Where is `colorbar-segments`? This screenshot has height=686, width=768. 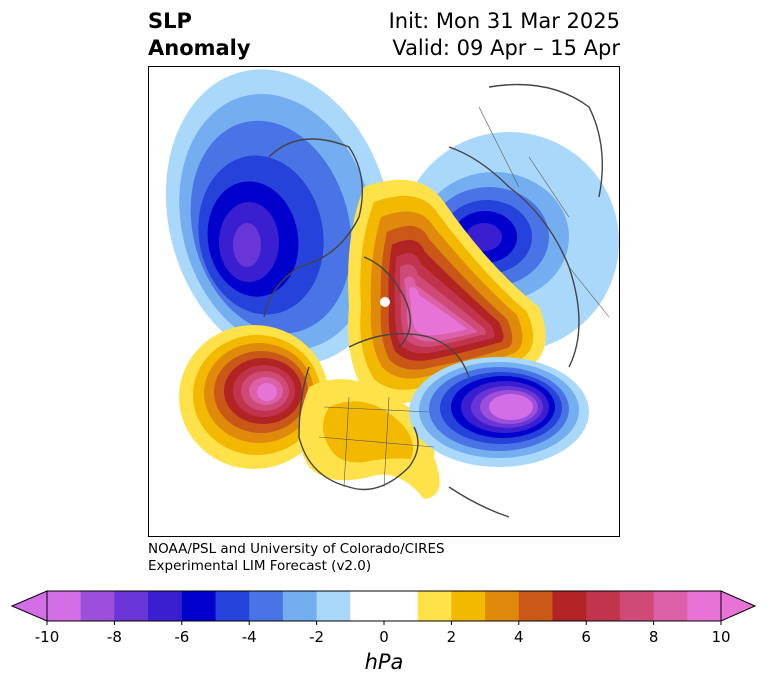 colorbar-segments is located at coordinates (384, 606).